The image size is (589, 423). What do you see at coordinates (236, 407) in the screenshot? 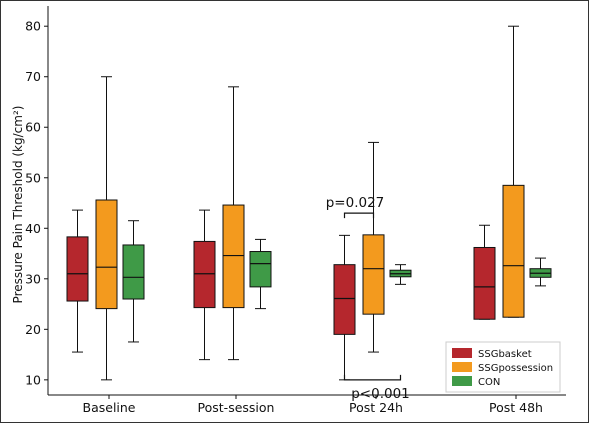
I see `x-tick-label: Post-session` at bounding box center [236, 407].